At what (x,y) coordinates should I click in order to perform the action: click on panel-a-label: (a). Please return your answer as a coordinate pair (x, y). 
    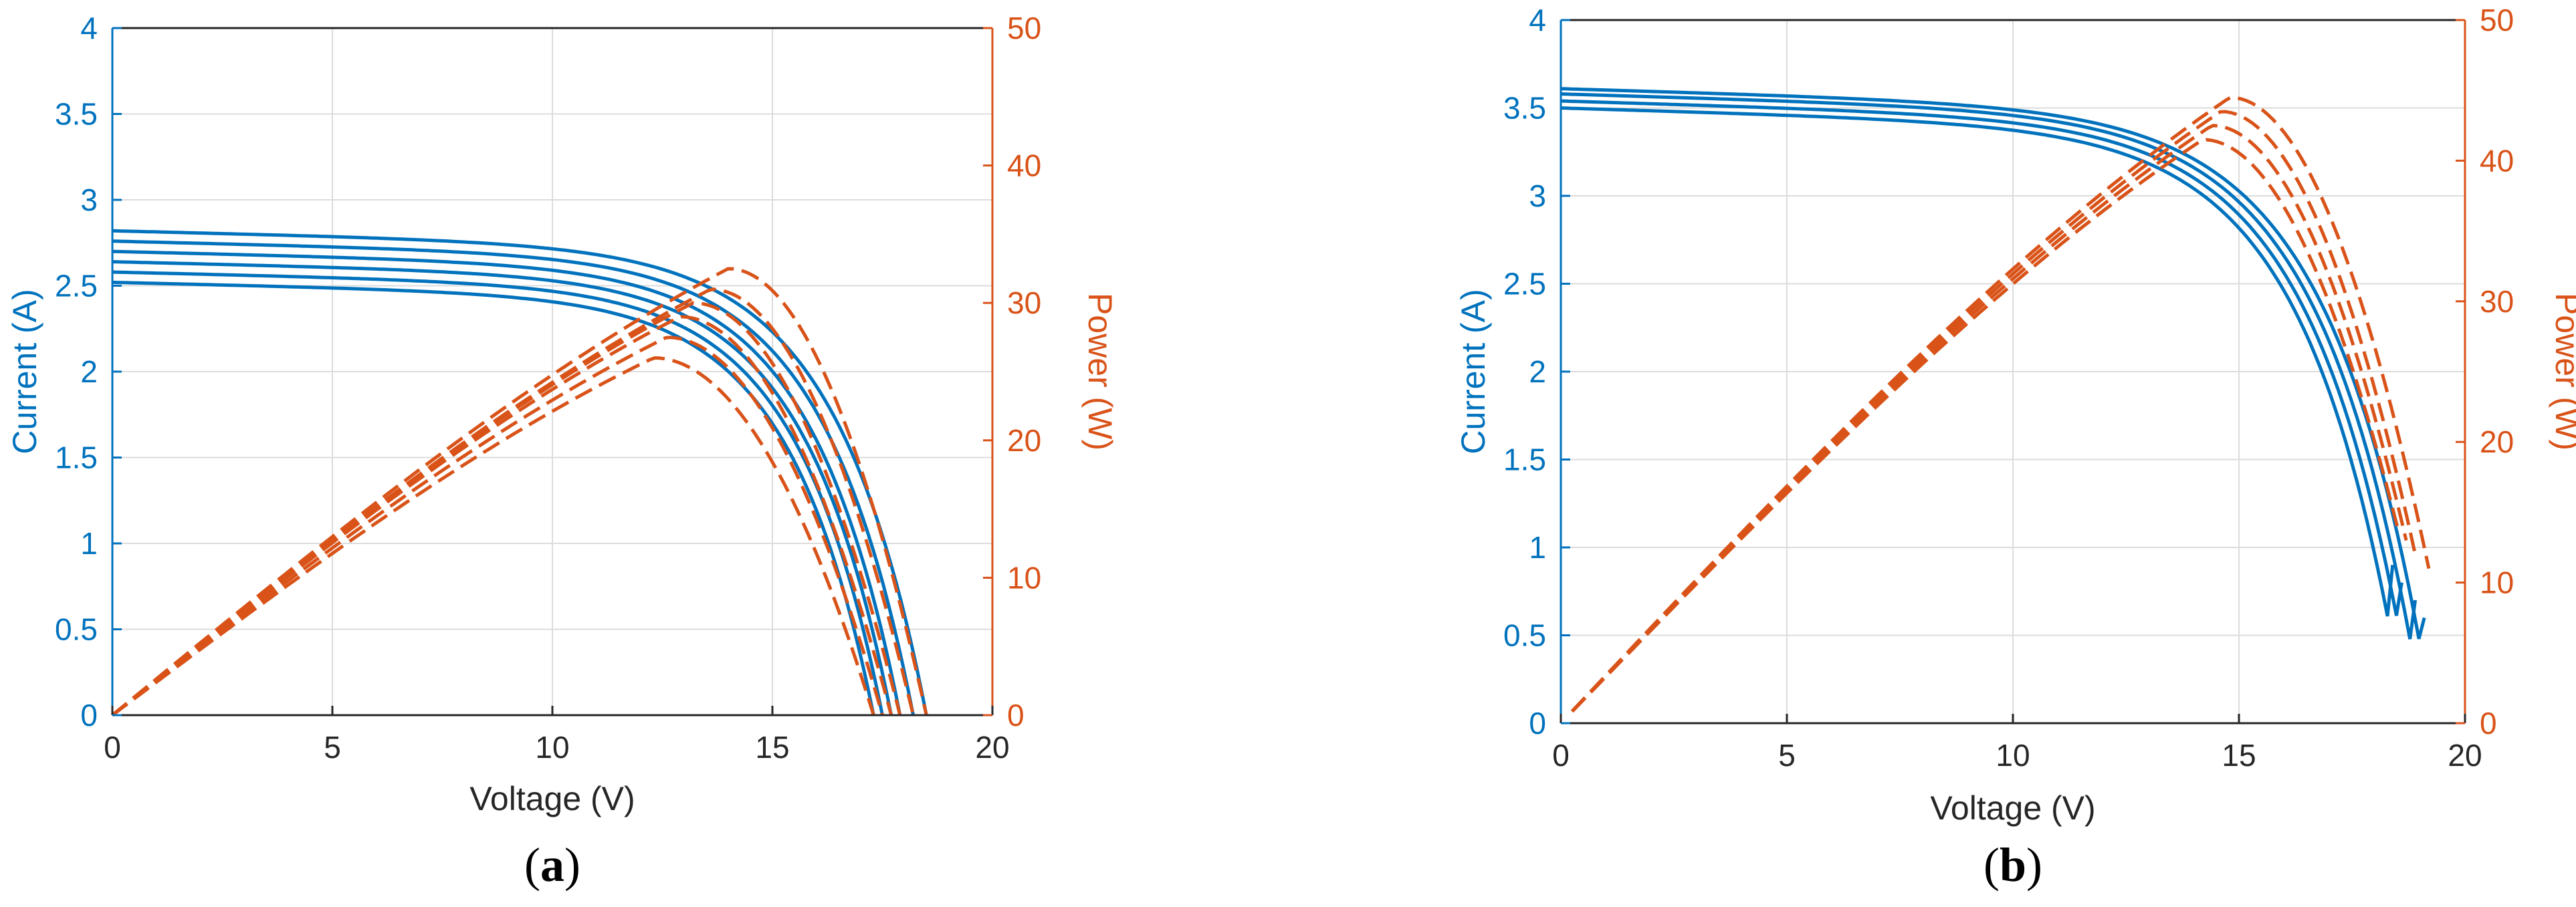
    Looking at the image, I should click on (552, 865).